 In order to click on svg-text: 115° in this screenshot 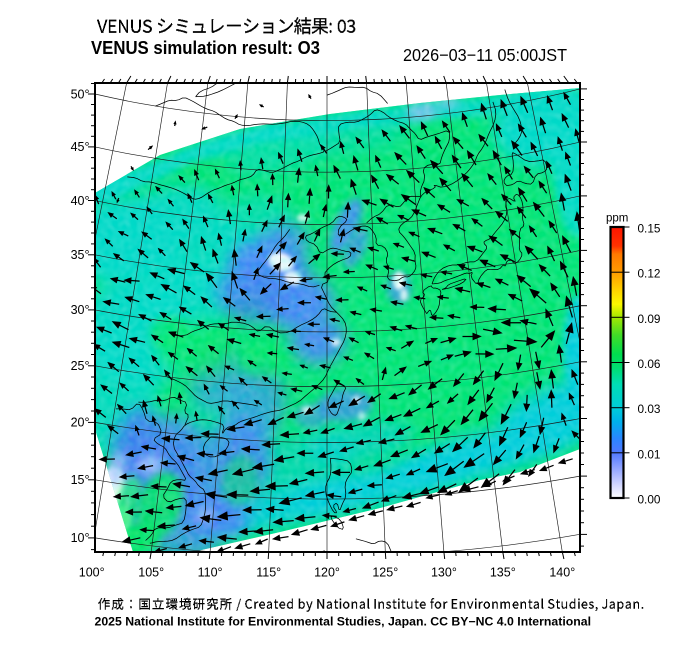, I will do `click(268, 573)`.